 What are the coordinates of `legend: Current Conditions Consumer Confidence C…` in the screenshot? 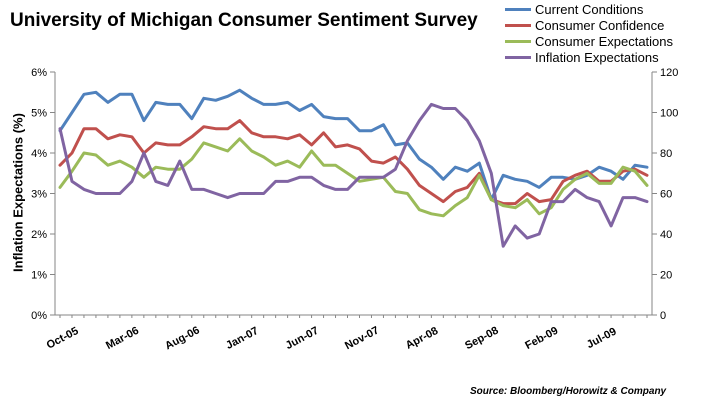 It's located at (589, 33).